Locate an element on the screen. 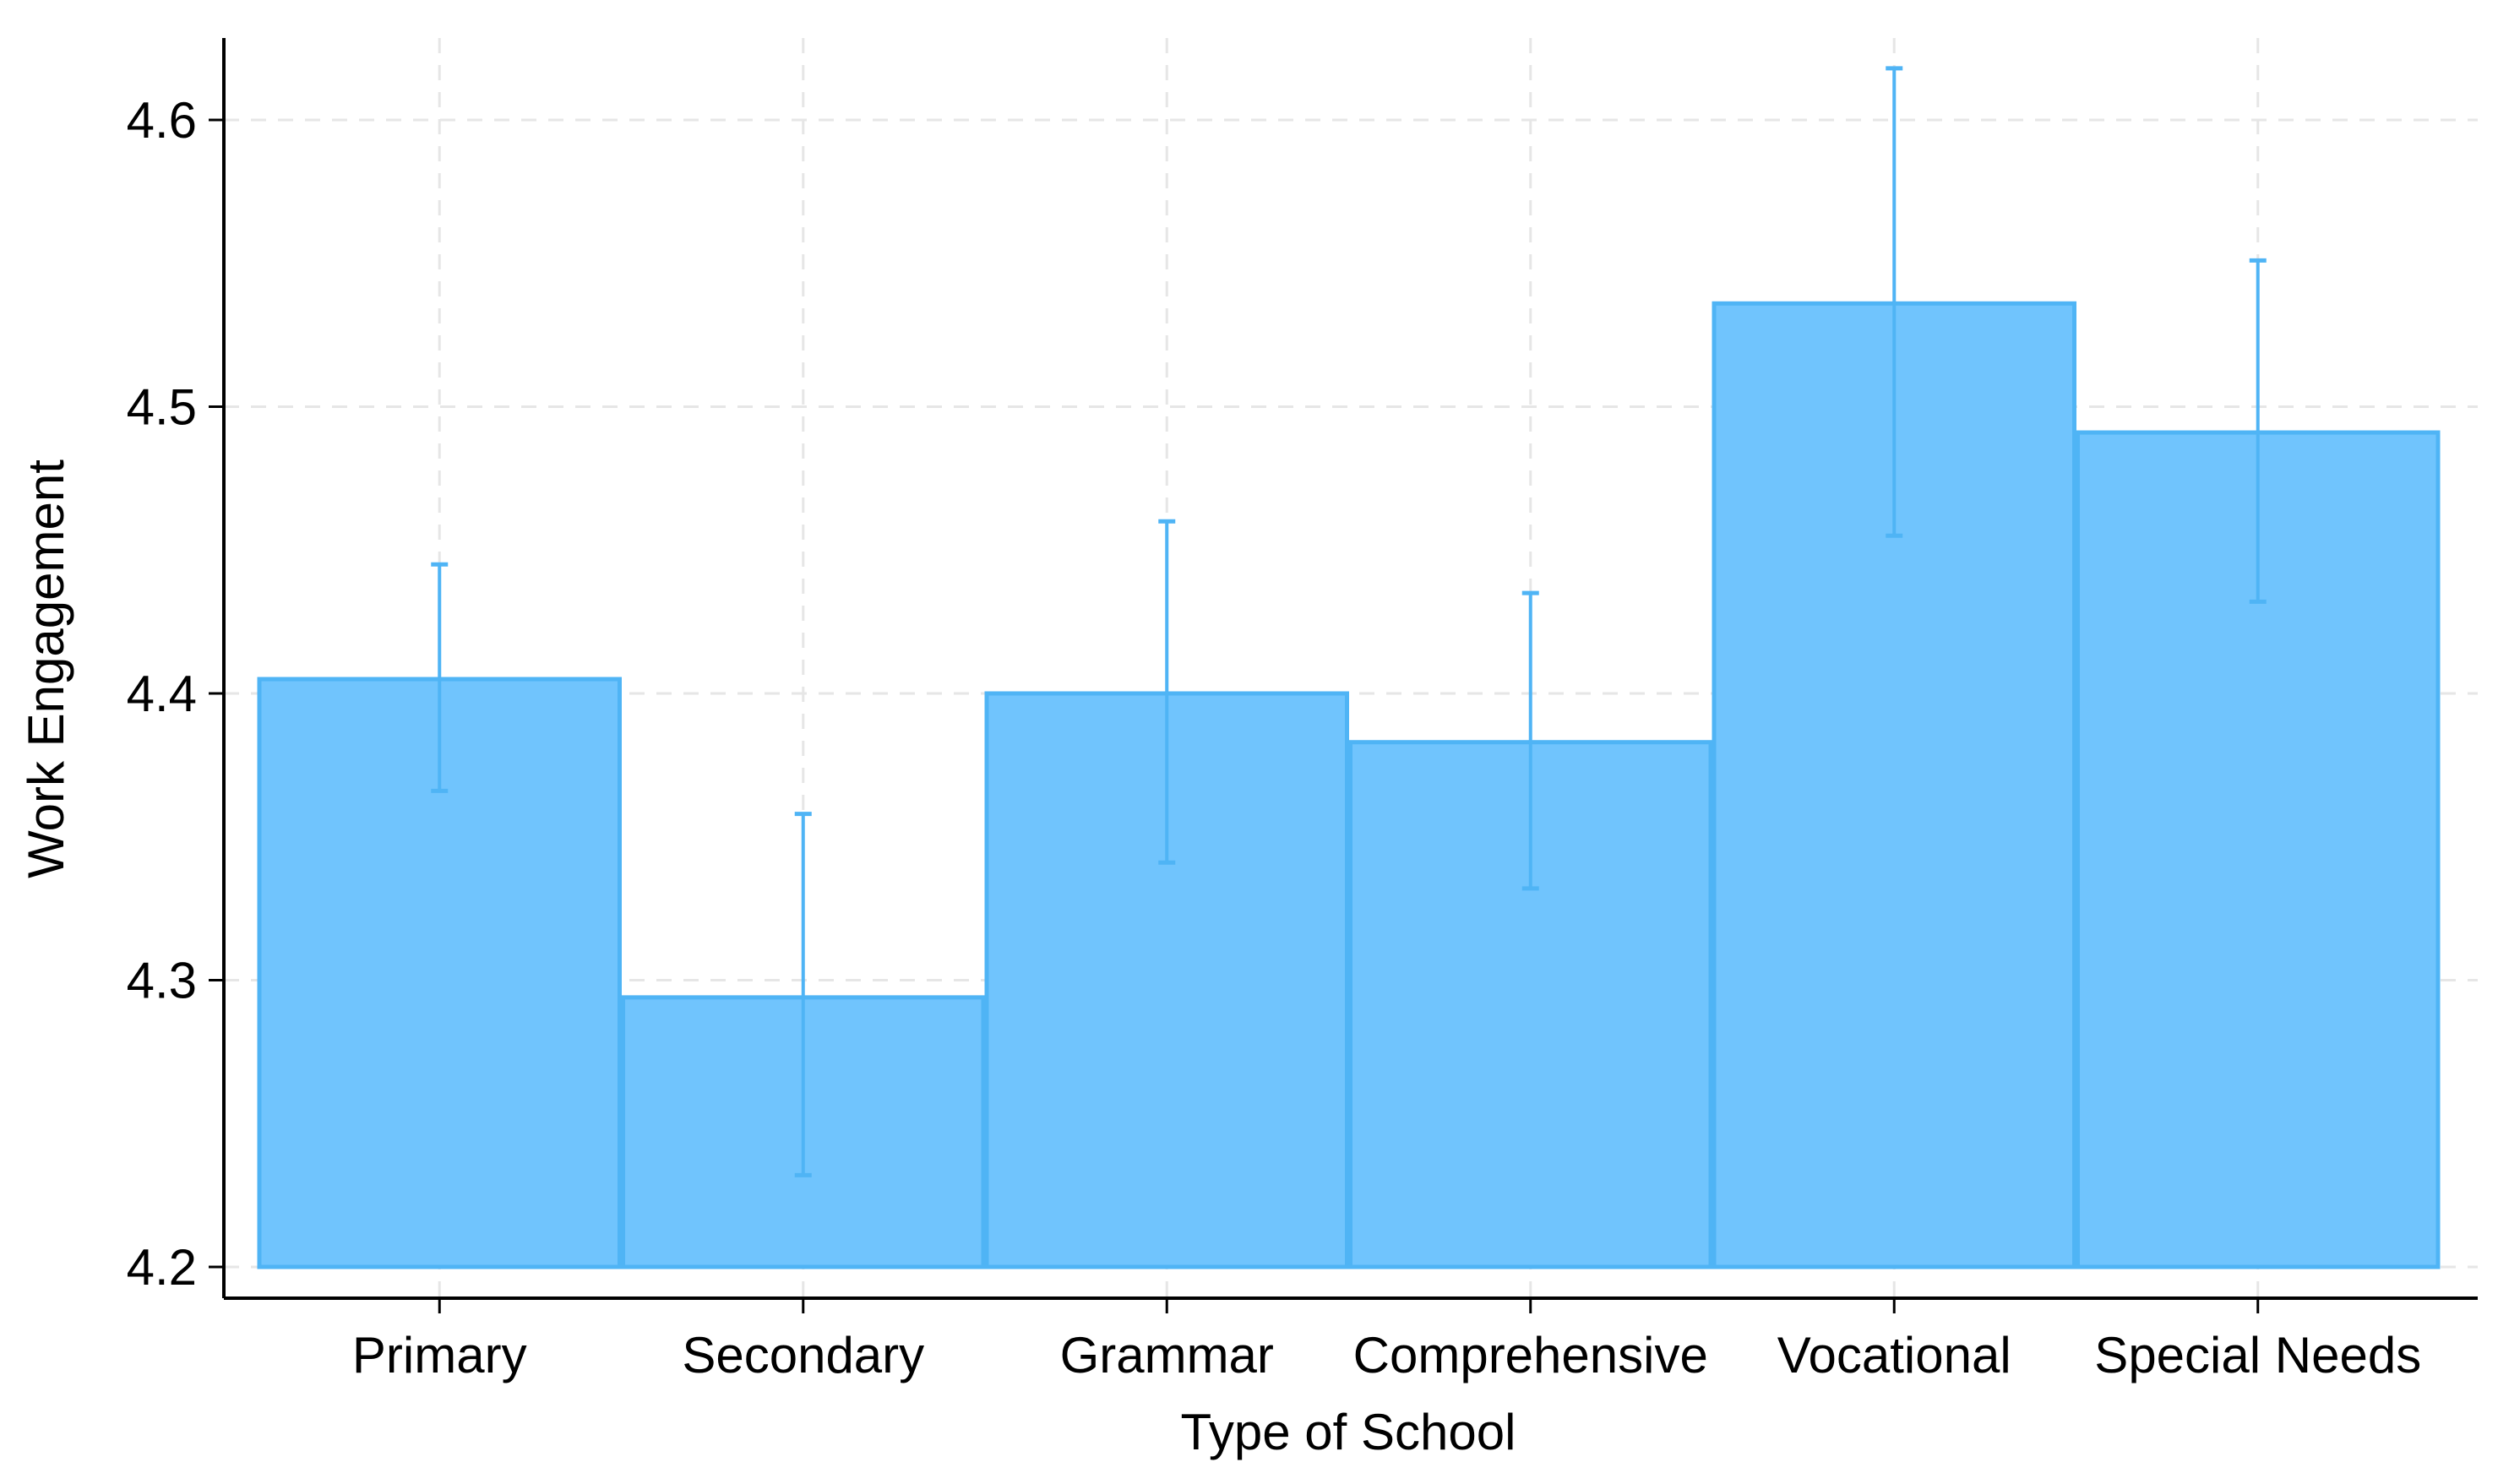 This screenshot has width=2498, height=1484. x-tick-label: Special Needs is located at coordinates (2257, 1355).